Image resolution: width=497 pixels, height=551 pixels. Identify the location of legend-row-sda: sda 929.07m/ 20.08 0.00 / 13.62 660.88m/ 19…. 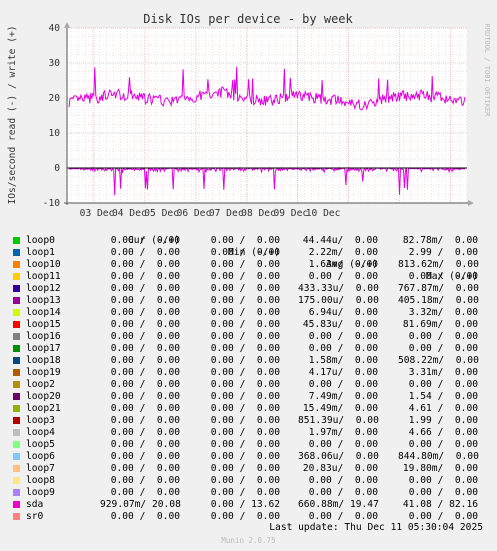
(248, 505).